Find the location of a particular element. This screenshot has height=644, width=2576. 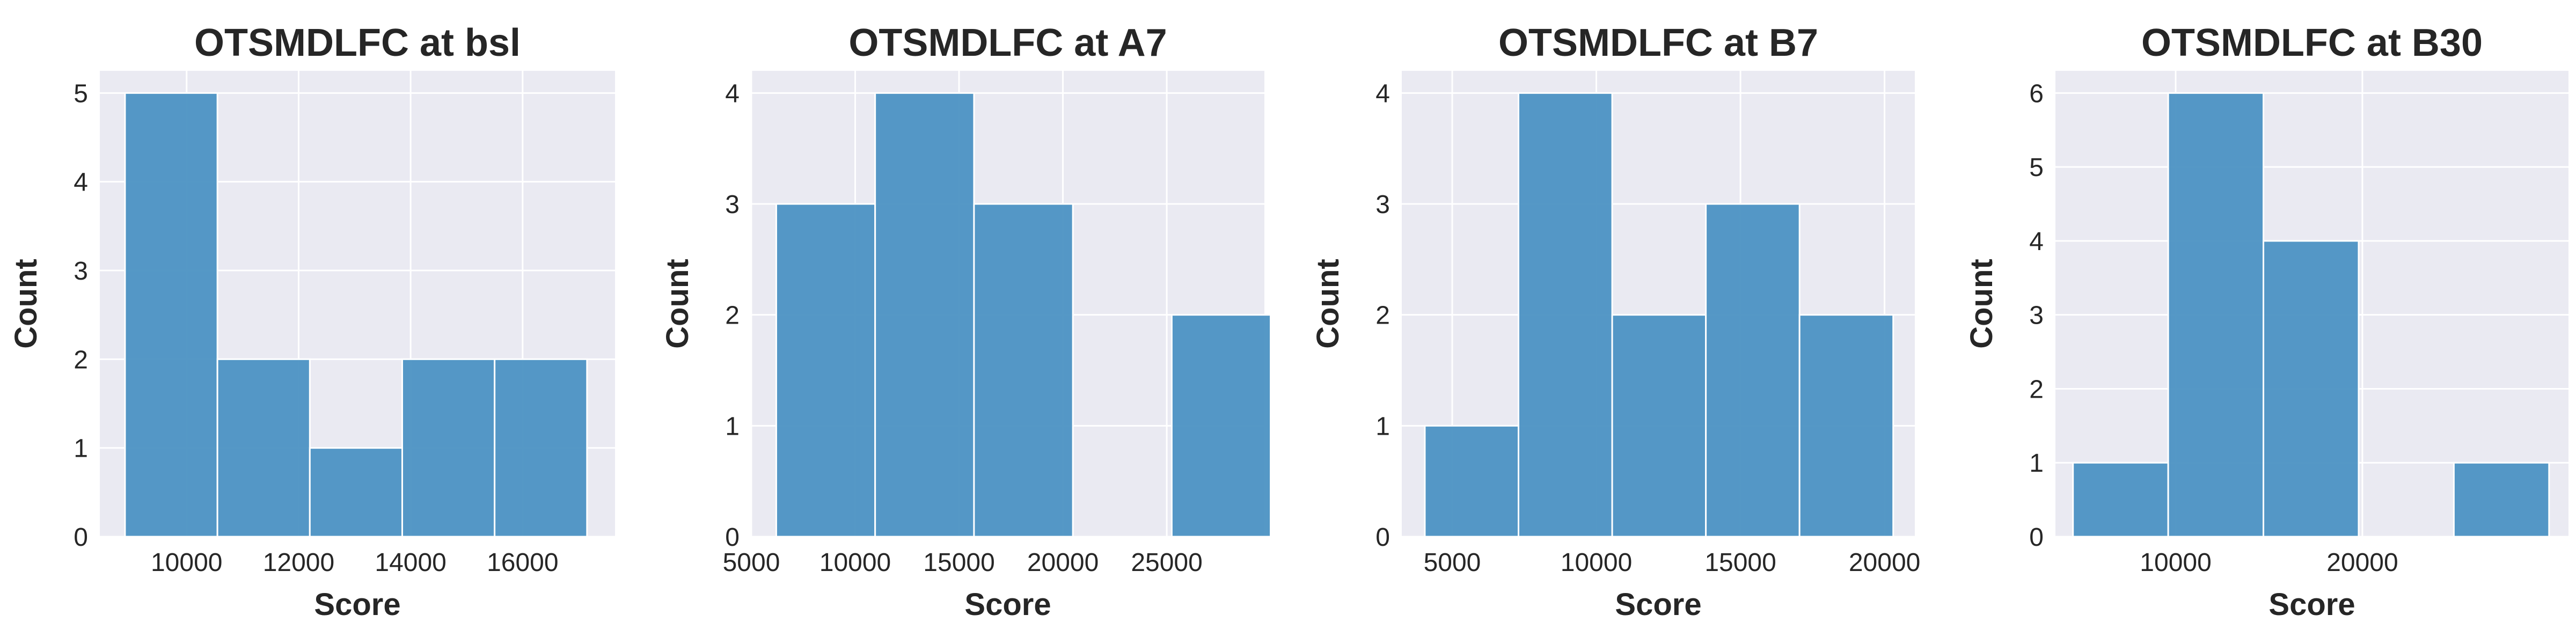

x-tick-label: 25000 is located at coordinates (1166, 562).